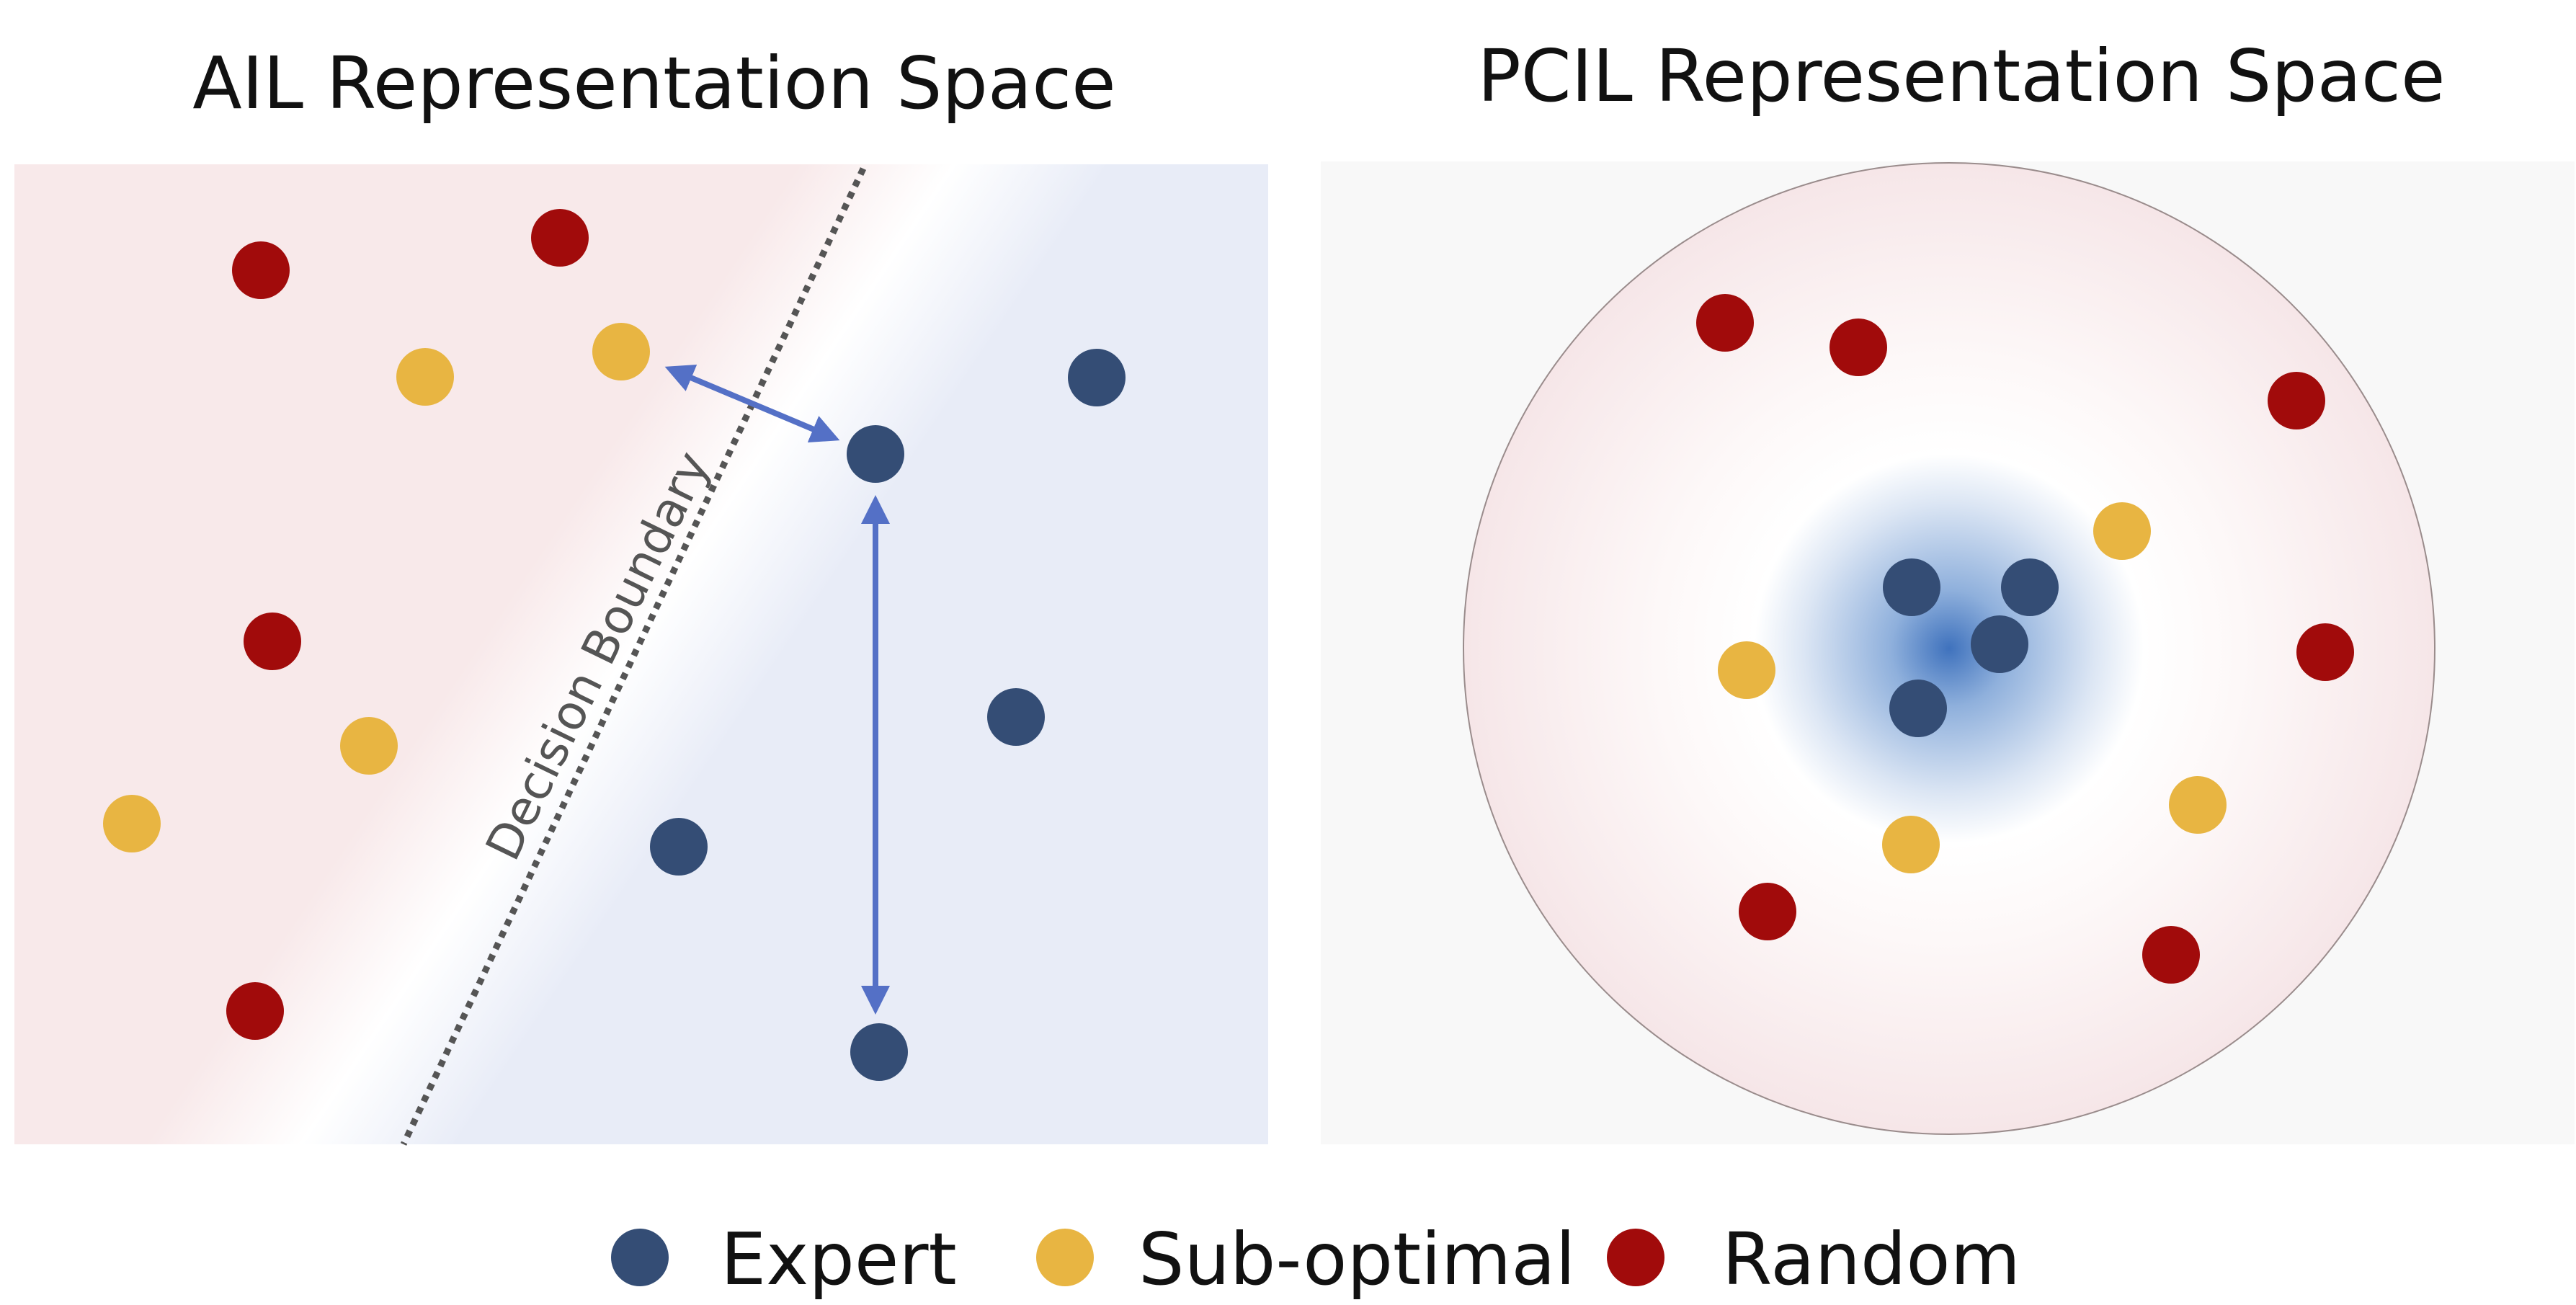 The width and height of the screenshot is (2576, 1305). What do you see at coordinates (839, 1259) in the screenshot?
I see `legend-expert-label: Expert` at bounding box center [839, 1259].